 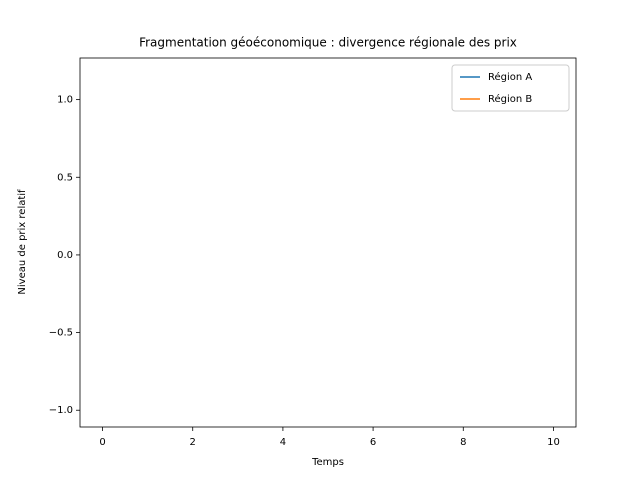 What do you see at coordinates (463, 442) in the screenshot?
I see `x-tick-label: 8` at bounding box center [463, 442].